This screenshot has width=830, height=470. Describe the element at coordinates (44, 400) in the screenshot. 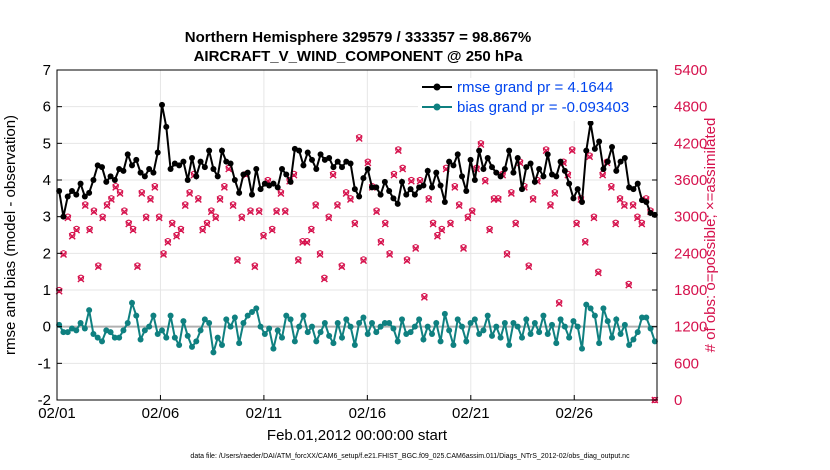

I see `y-tick-label: -2` at that location.